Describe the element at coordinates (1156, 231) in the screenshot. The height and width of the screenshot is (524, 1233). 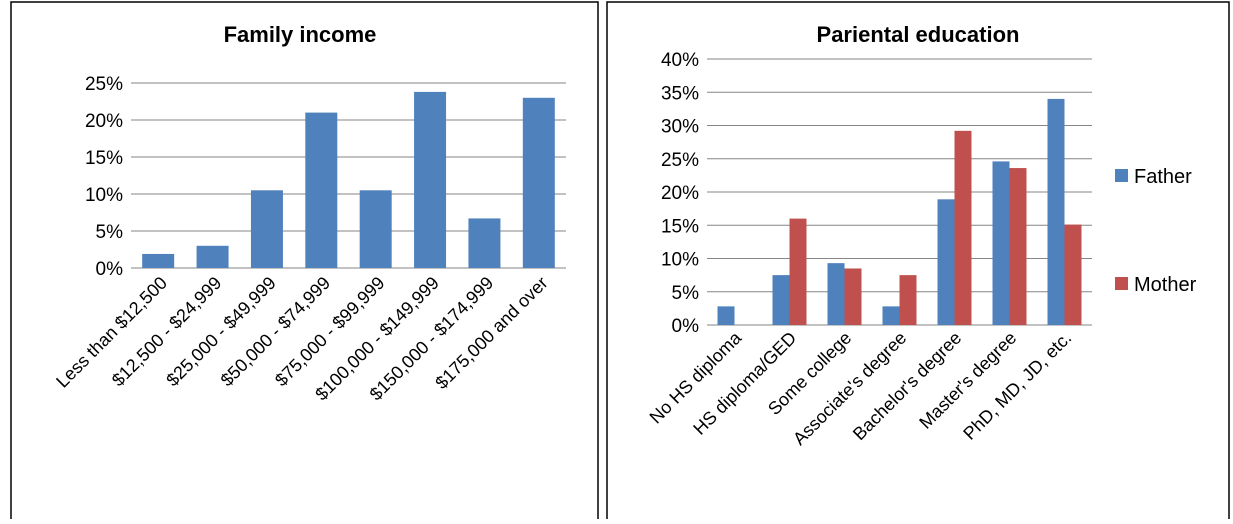
I see `education-legend: Father Mother` at that location.